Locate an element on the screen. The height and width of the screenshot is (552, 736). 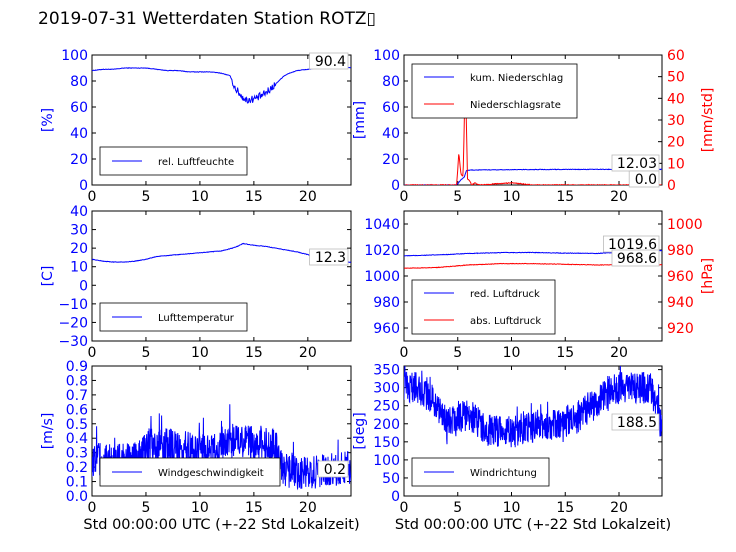
y-tick-label: 0.4 is located at coordinates (77, 439).